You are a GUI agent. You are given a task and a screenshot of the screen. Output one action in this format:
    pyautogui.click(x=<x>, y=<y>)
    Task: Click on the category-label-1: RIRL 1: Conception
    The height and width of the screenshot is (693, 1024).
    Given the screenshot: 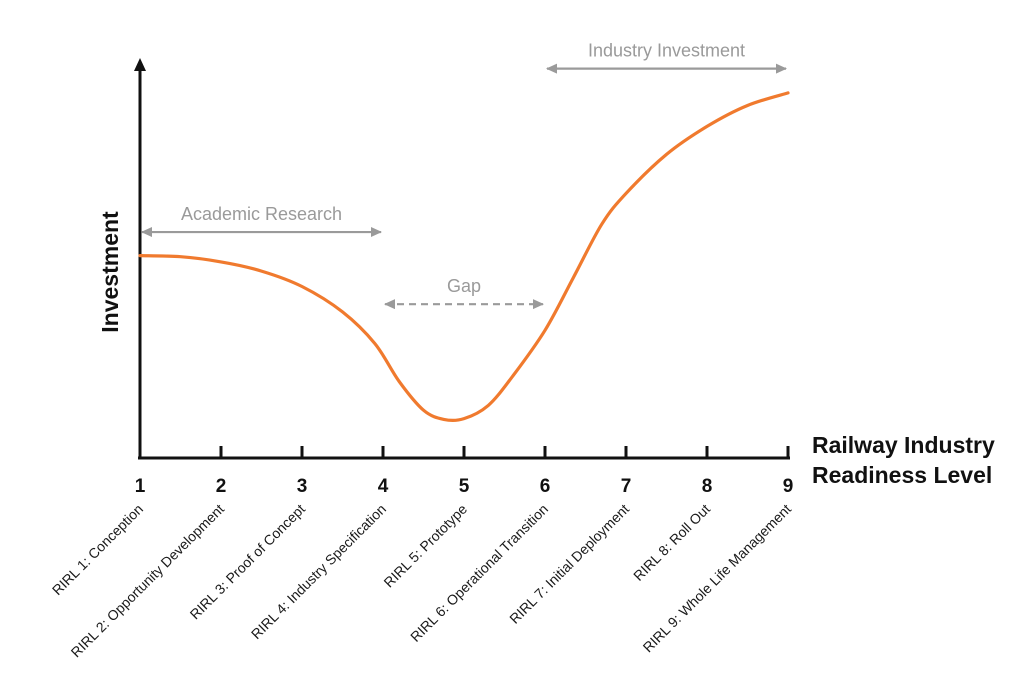 What is the action you would take?
    pyautogui.click(x=97, y=549)
    